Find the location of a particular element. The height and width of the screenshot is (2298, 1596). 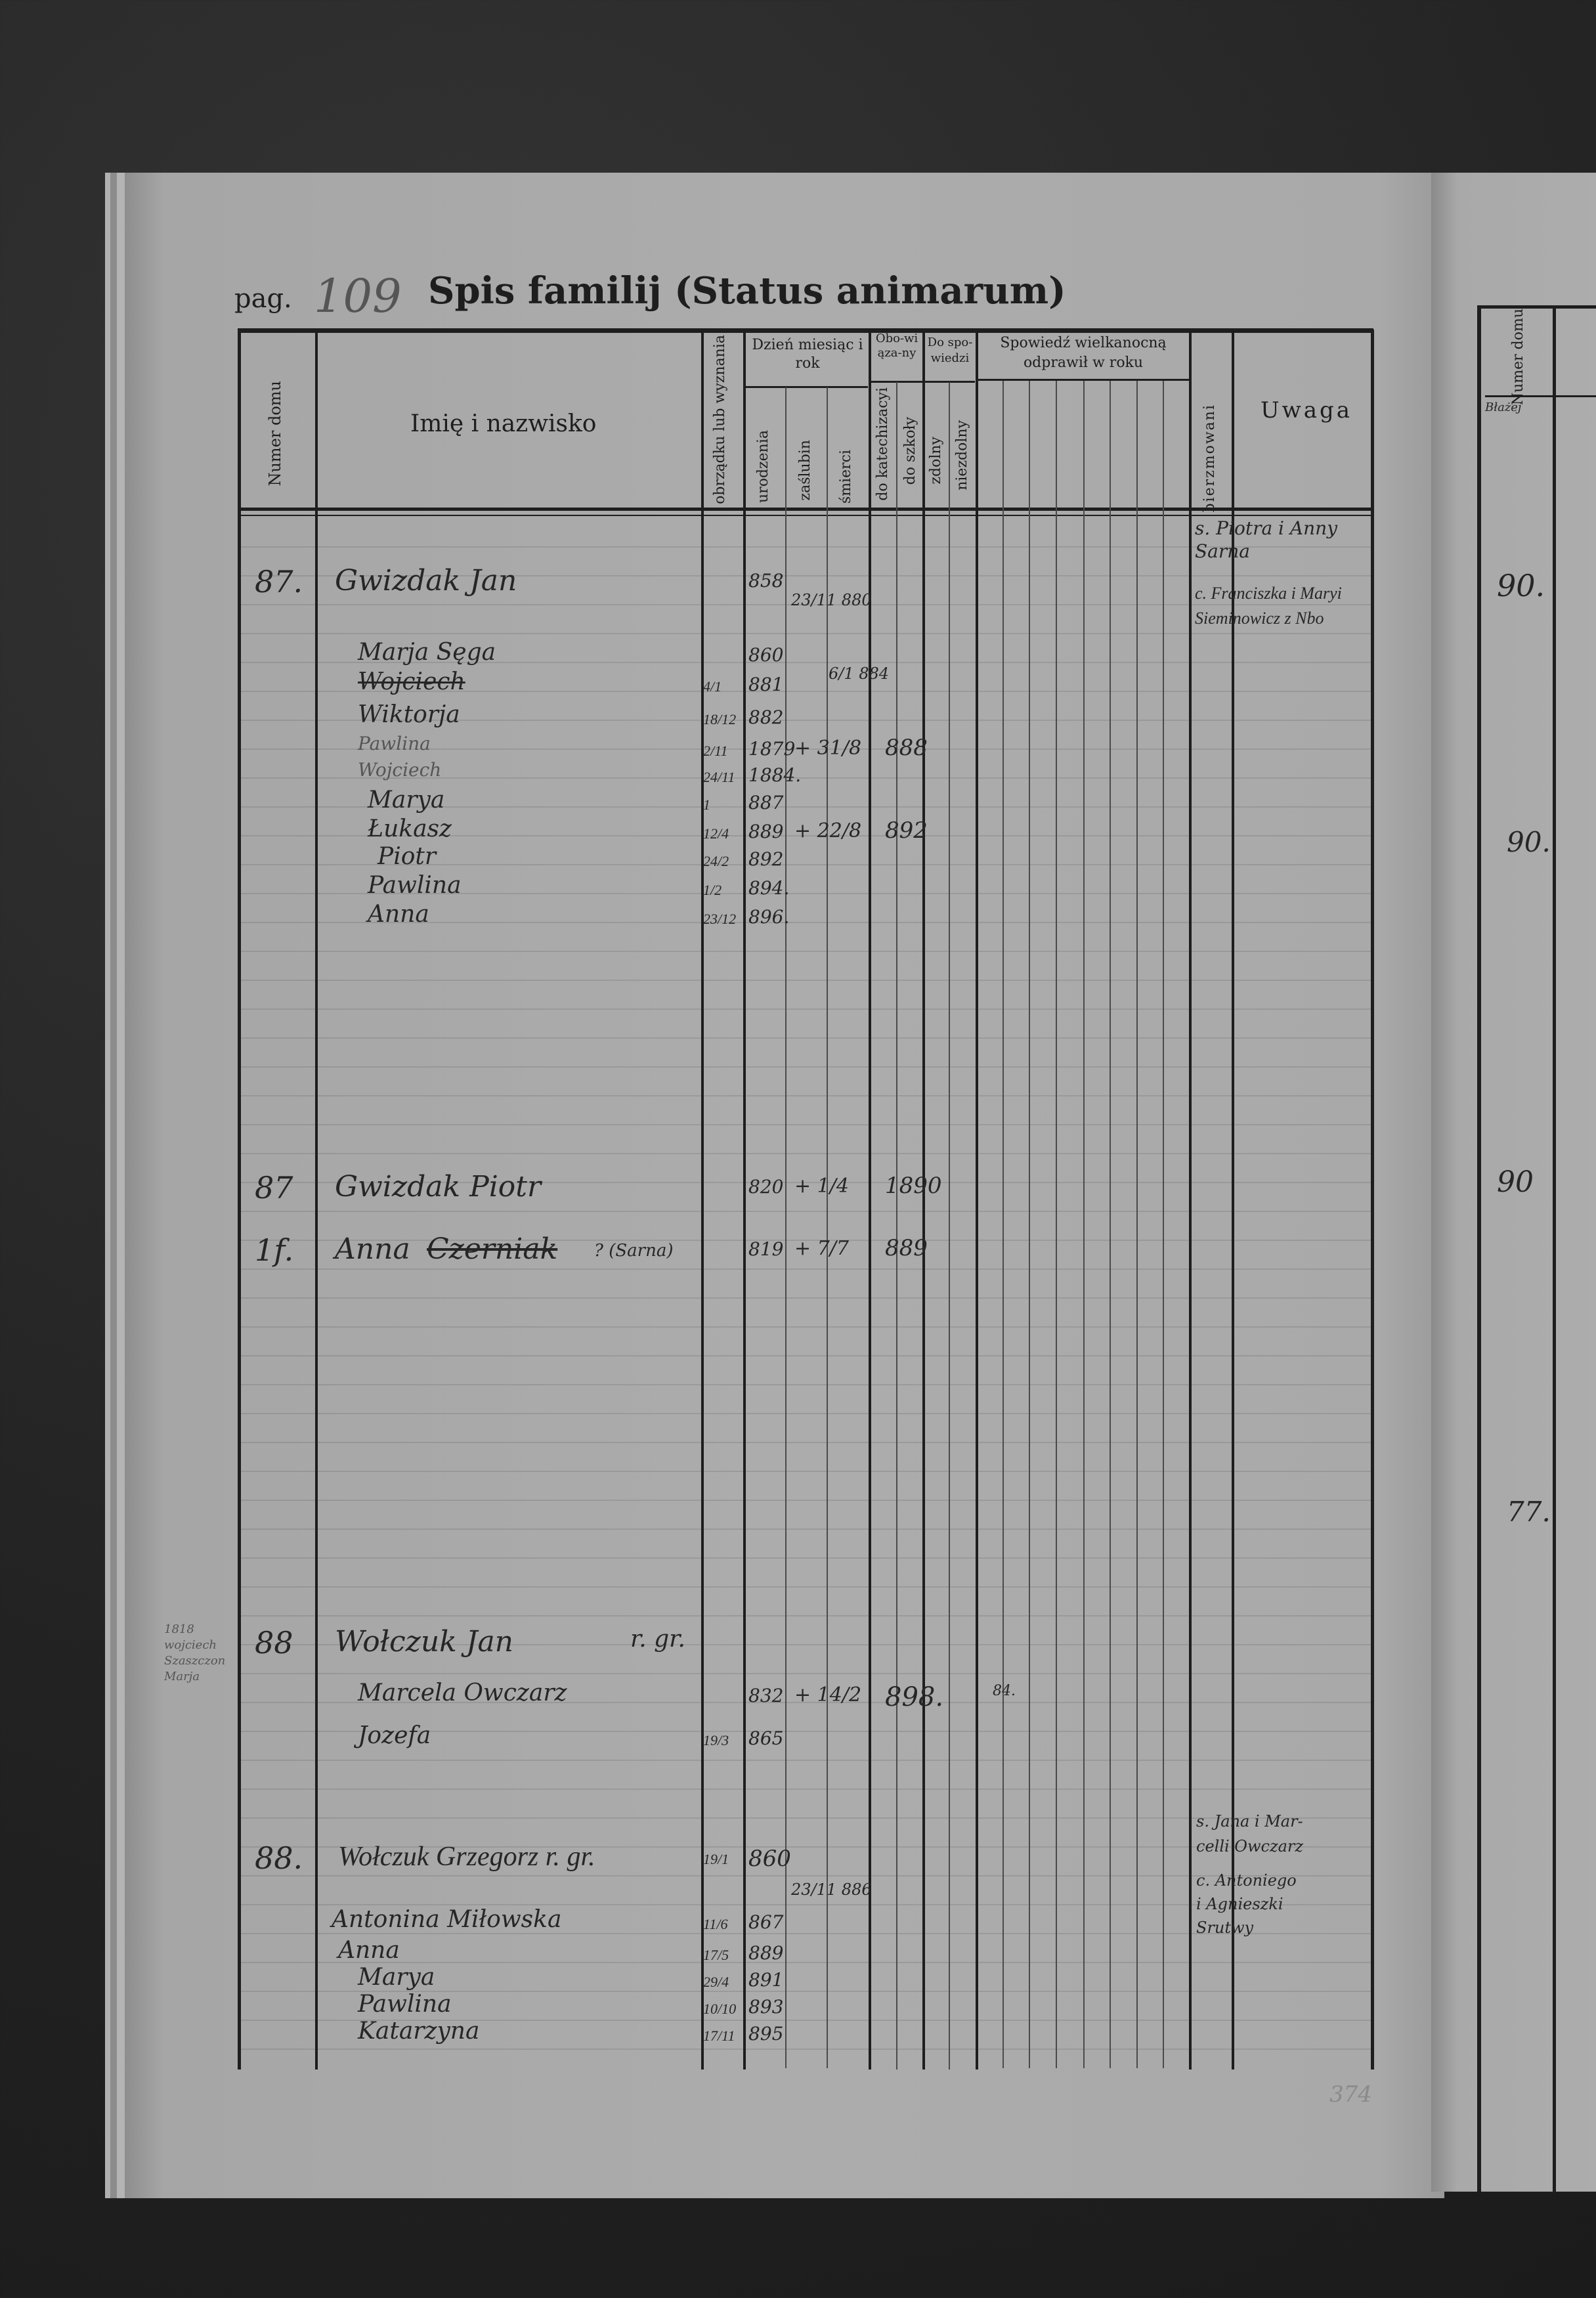

table-row: Pawlina 1/2 894. is located at coordinates (798, 893).